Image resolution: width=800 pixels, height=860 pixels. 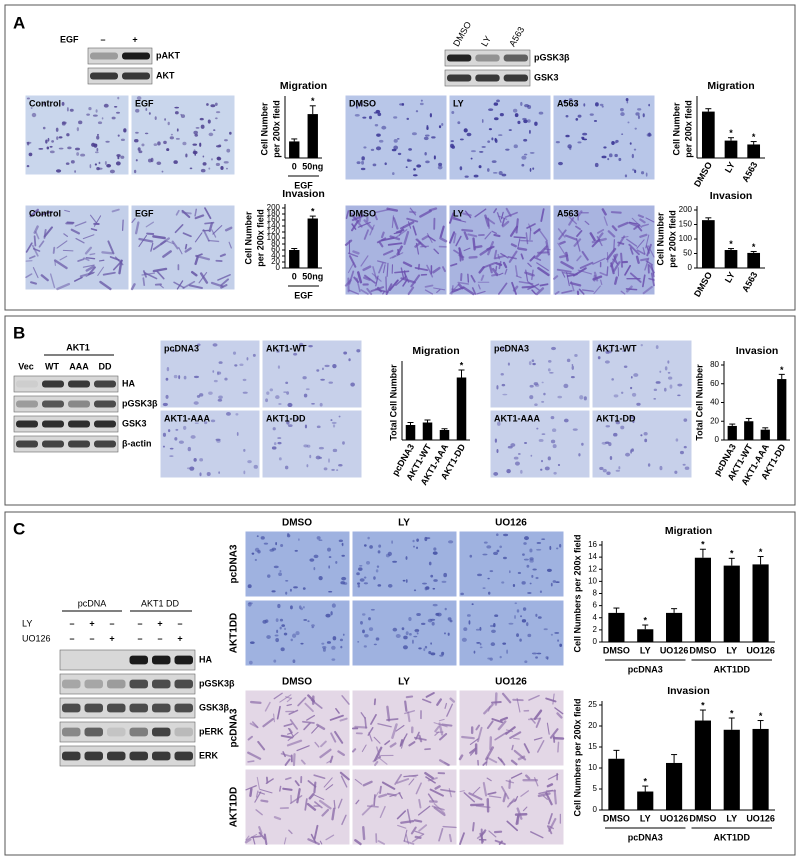 What do you see at coordinates (676, 129) in the screenshot?
I see `y-axis-label: Cell Number` at bounding box center [676, 129].